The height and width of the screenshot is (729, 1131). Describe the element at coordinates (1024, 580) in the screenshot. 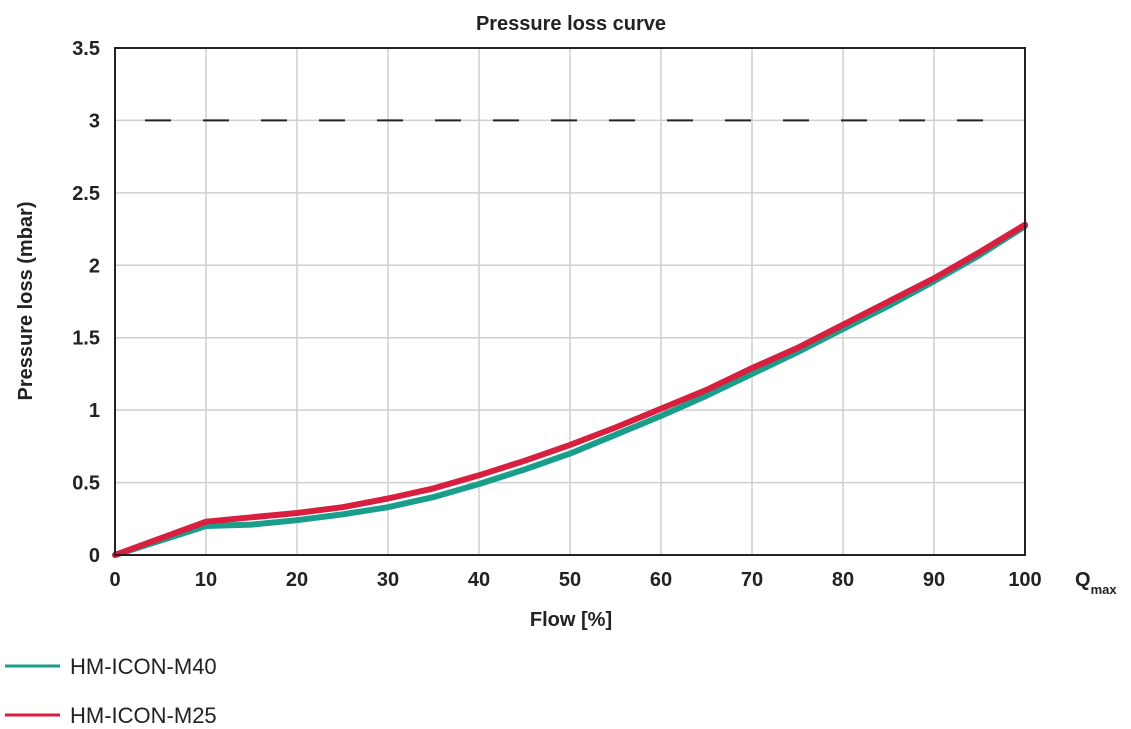

I see `x-tick-label-10: 100` at that location.